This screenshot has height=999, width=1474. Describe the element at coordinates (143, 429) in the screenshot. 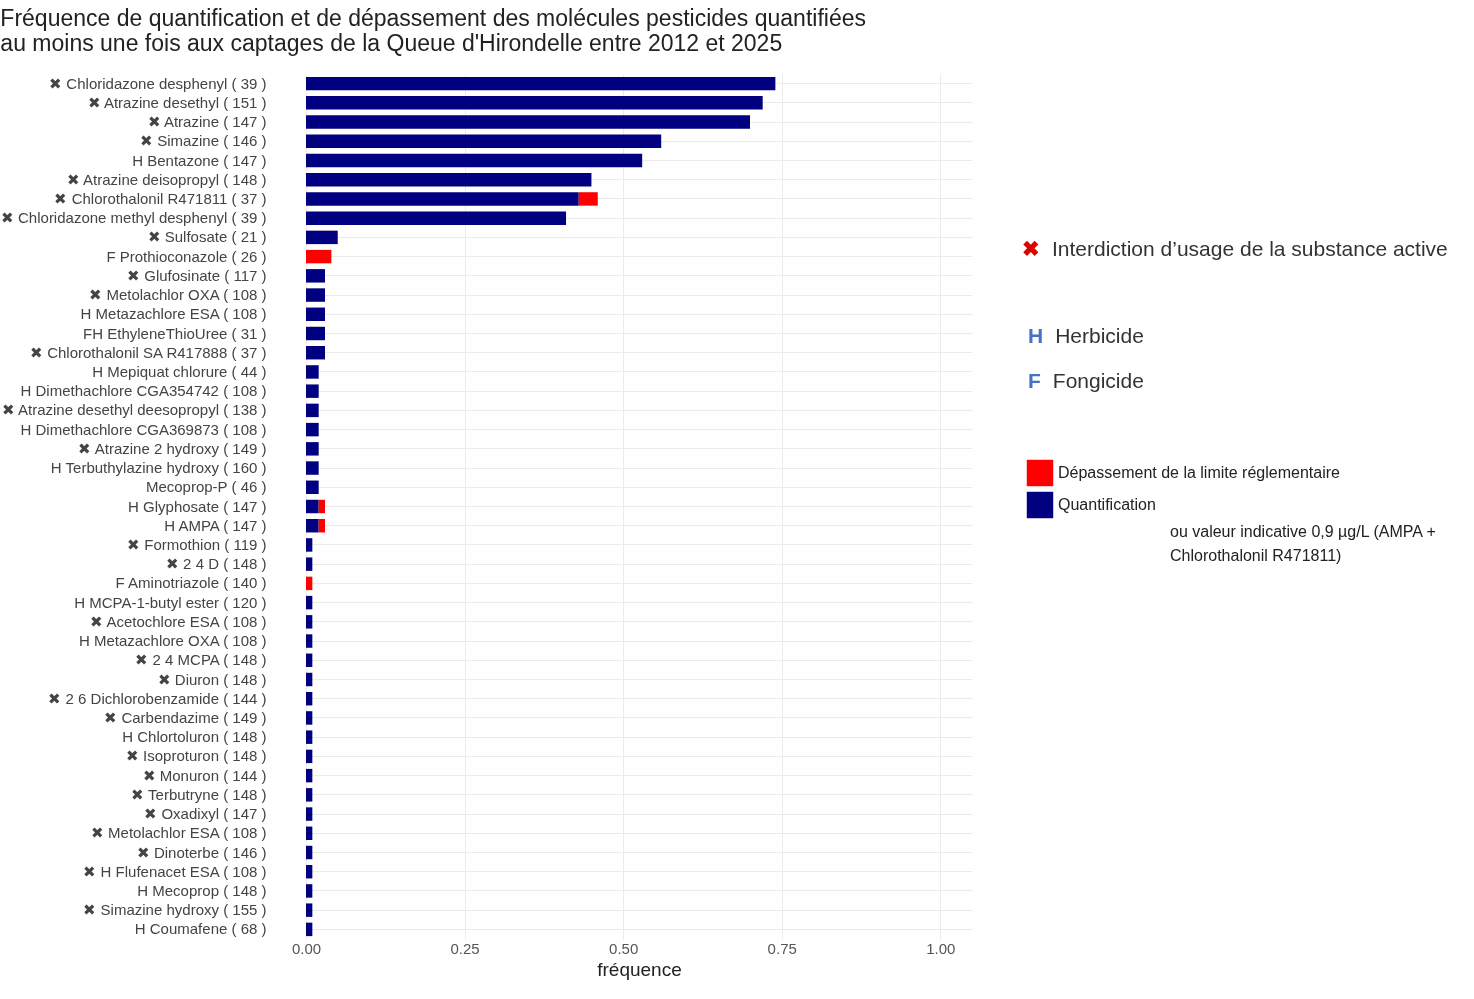

I see `y-tick-label: H Dimethachlore CGA369873 ( 108 )` at that location.